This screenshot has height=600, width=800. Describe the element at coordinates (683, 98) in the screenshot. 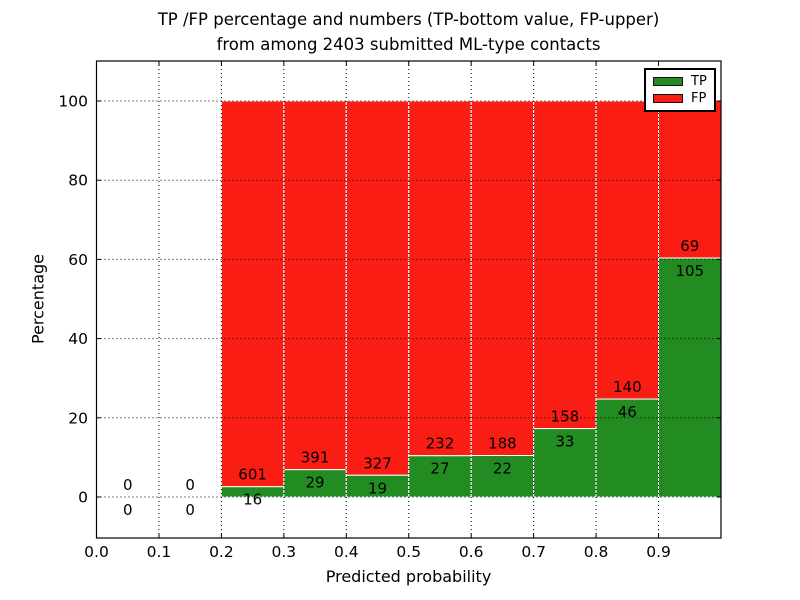

I see `legend-entry-fp: FP` at that location.